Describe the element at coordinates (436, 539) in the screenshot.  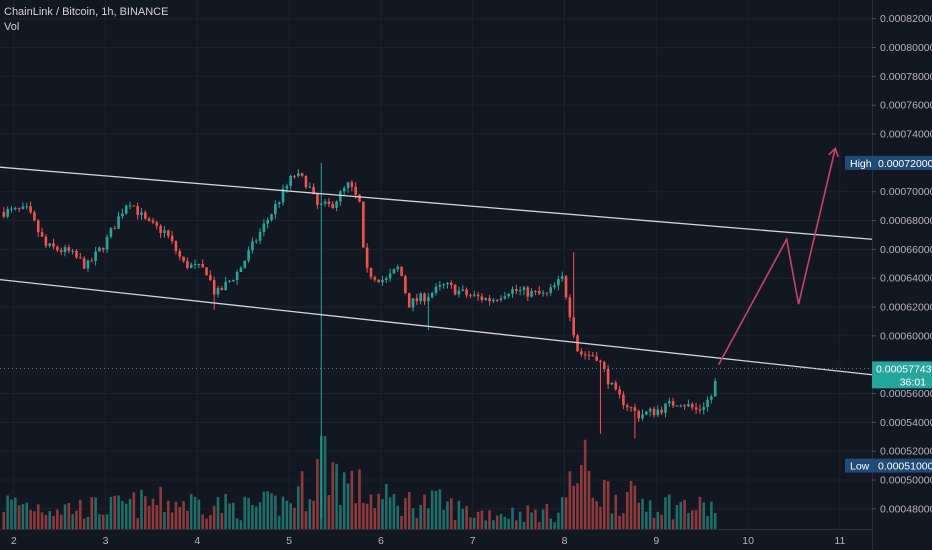
I see `time-axis: 2 3 4 5 6 7 8 9 10 11` at that location.